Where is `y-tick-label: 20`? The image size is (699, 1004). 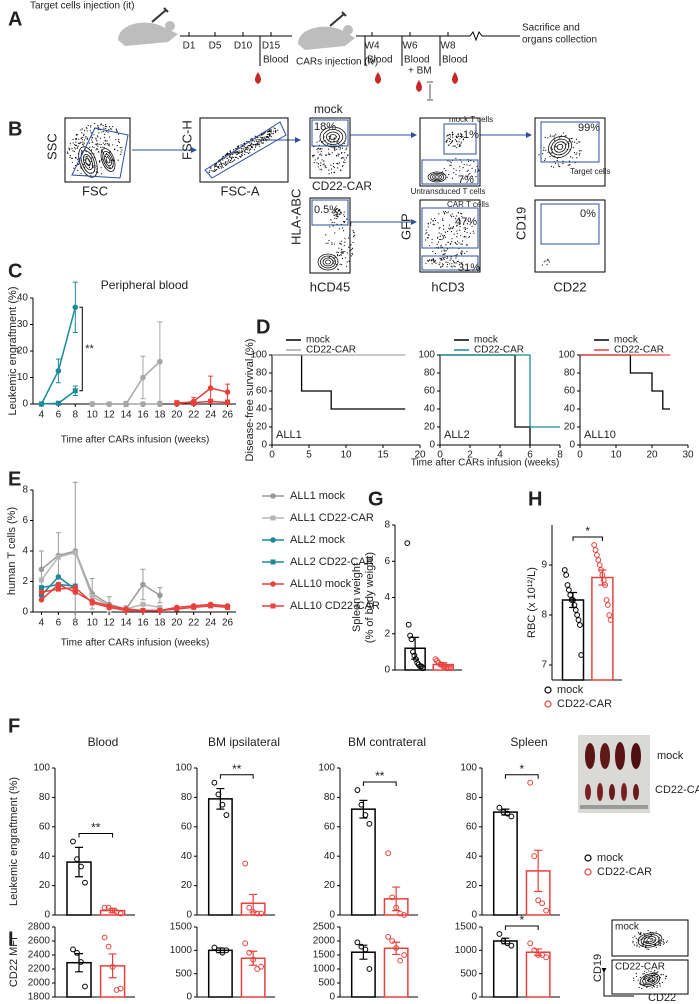 y-tick-label: 20 is located at coordinates (570, 427).